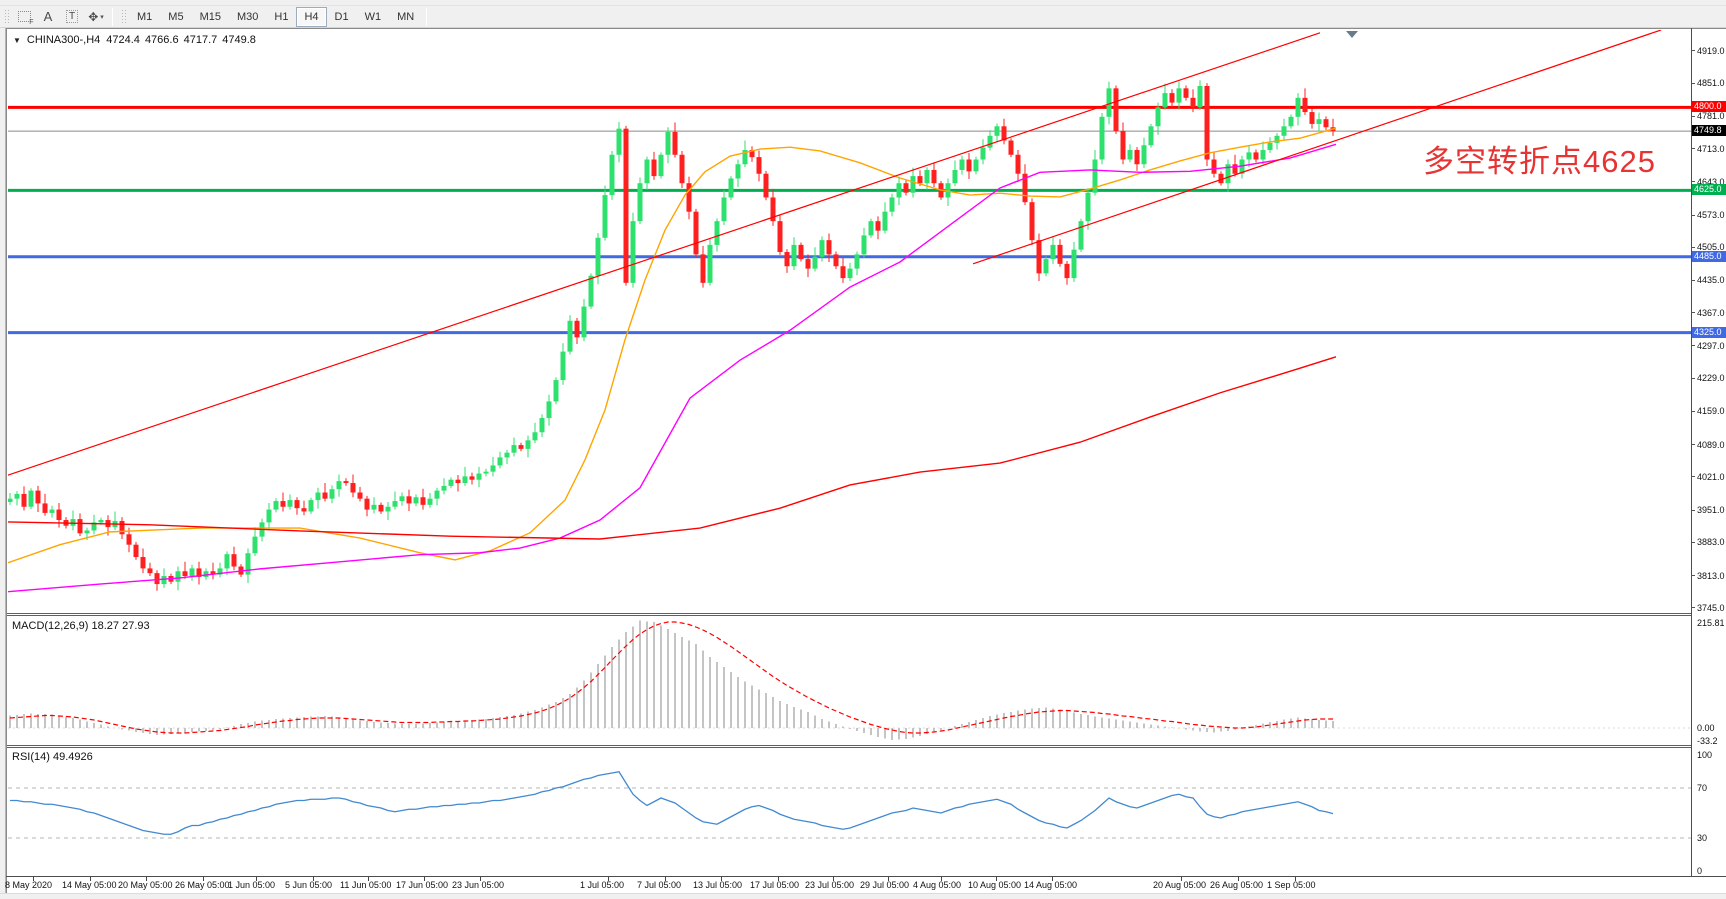  I want to click on time-axis-label: 26 Aug 05:00, so click(1237, 885).